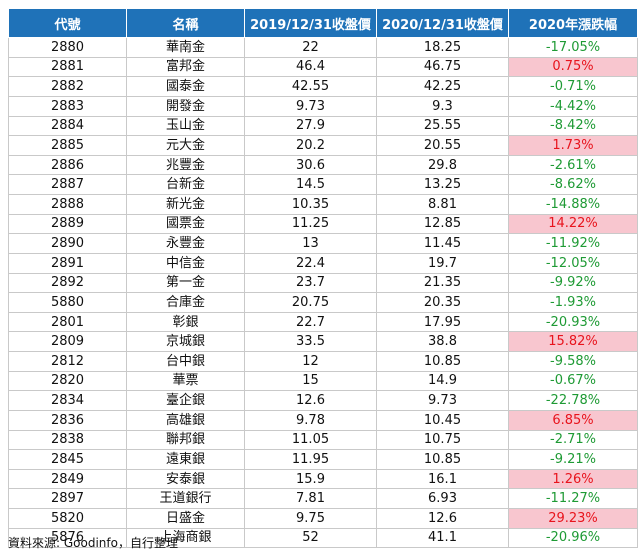 This screenshot has height=556, width=640. What do you see at coordinates (185, 459) in the screenshot?
I see `cell-name: 遠東銀` at bounding box center [185, 459].